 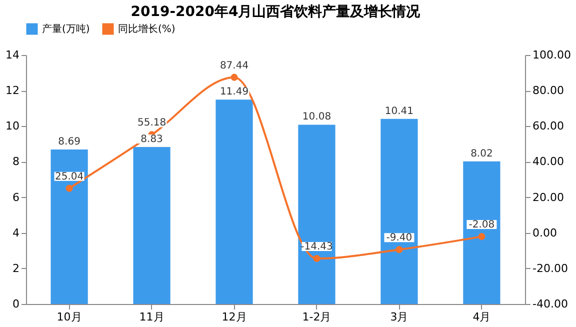 What do you see at coordinates (16, 161) in the screenshot?
I see `y-tick-label: 8` at bounding box center [16, 161].